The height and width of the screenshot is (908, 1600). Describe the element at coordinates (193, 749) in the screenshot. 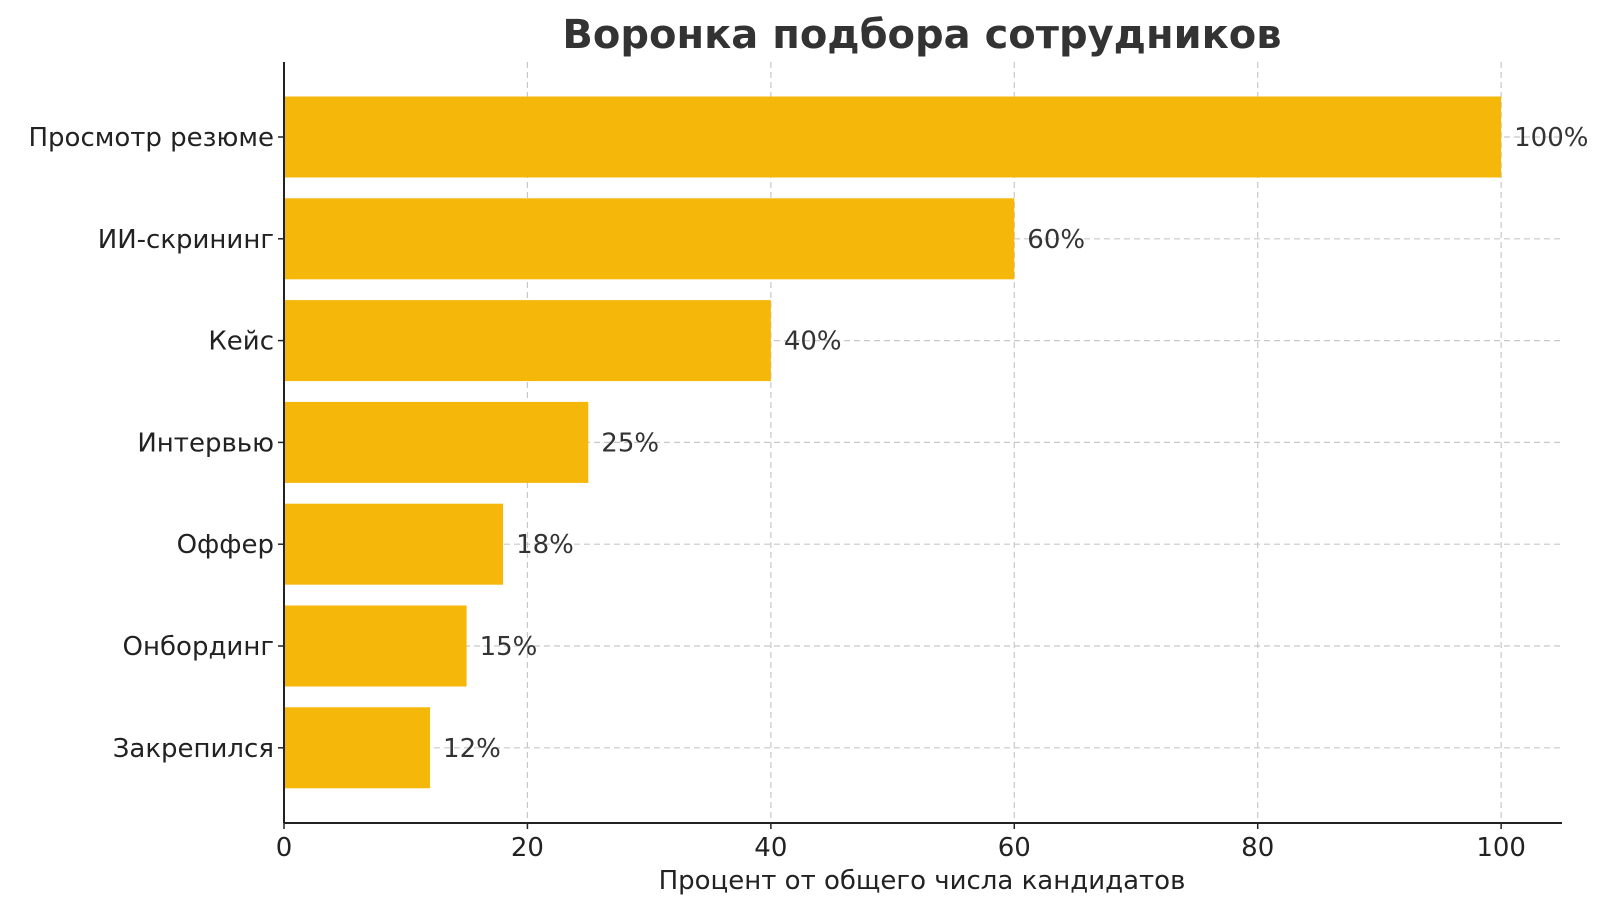

I see `category-label: Закрепился` at that location.